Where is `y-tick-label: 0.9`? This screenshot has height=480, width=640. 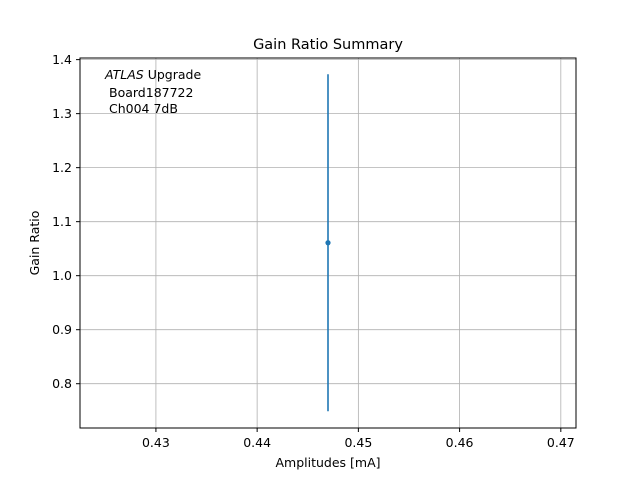
y-tick-label: 0.9 is located at coordinates (62, 329).